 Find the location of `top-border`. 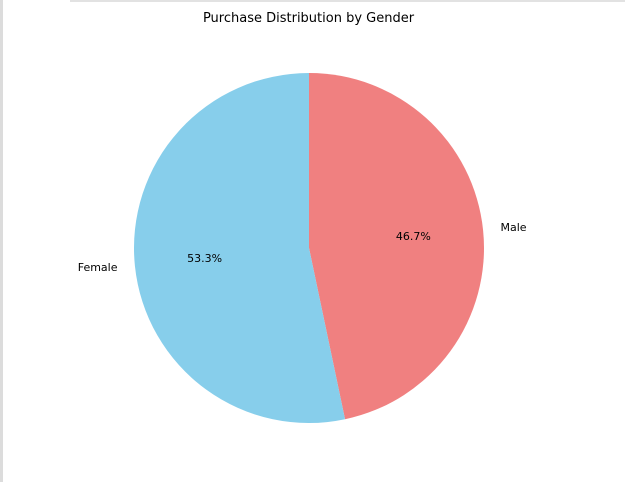

top-border is located at coordinates (347, 1).